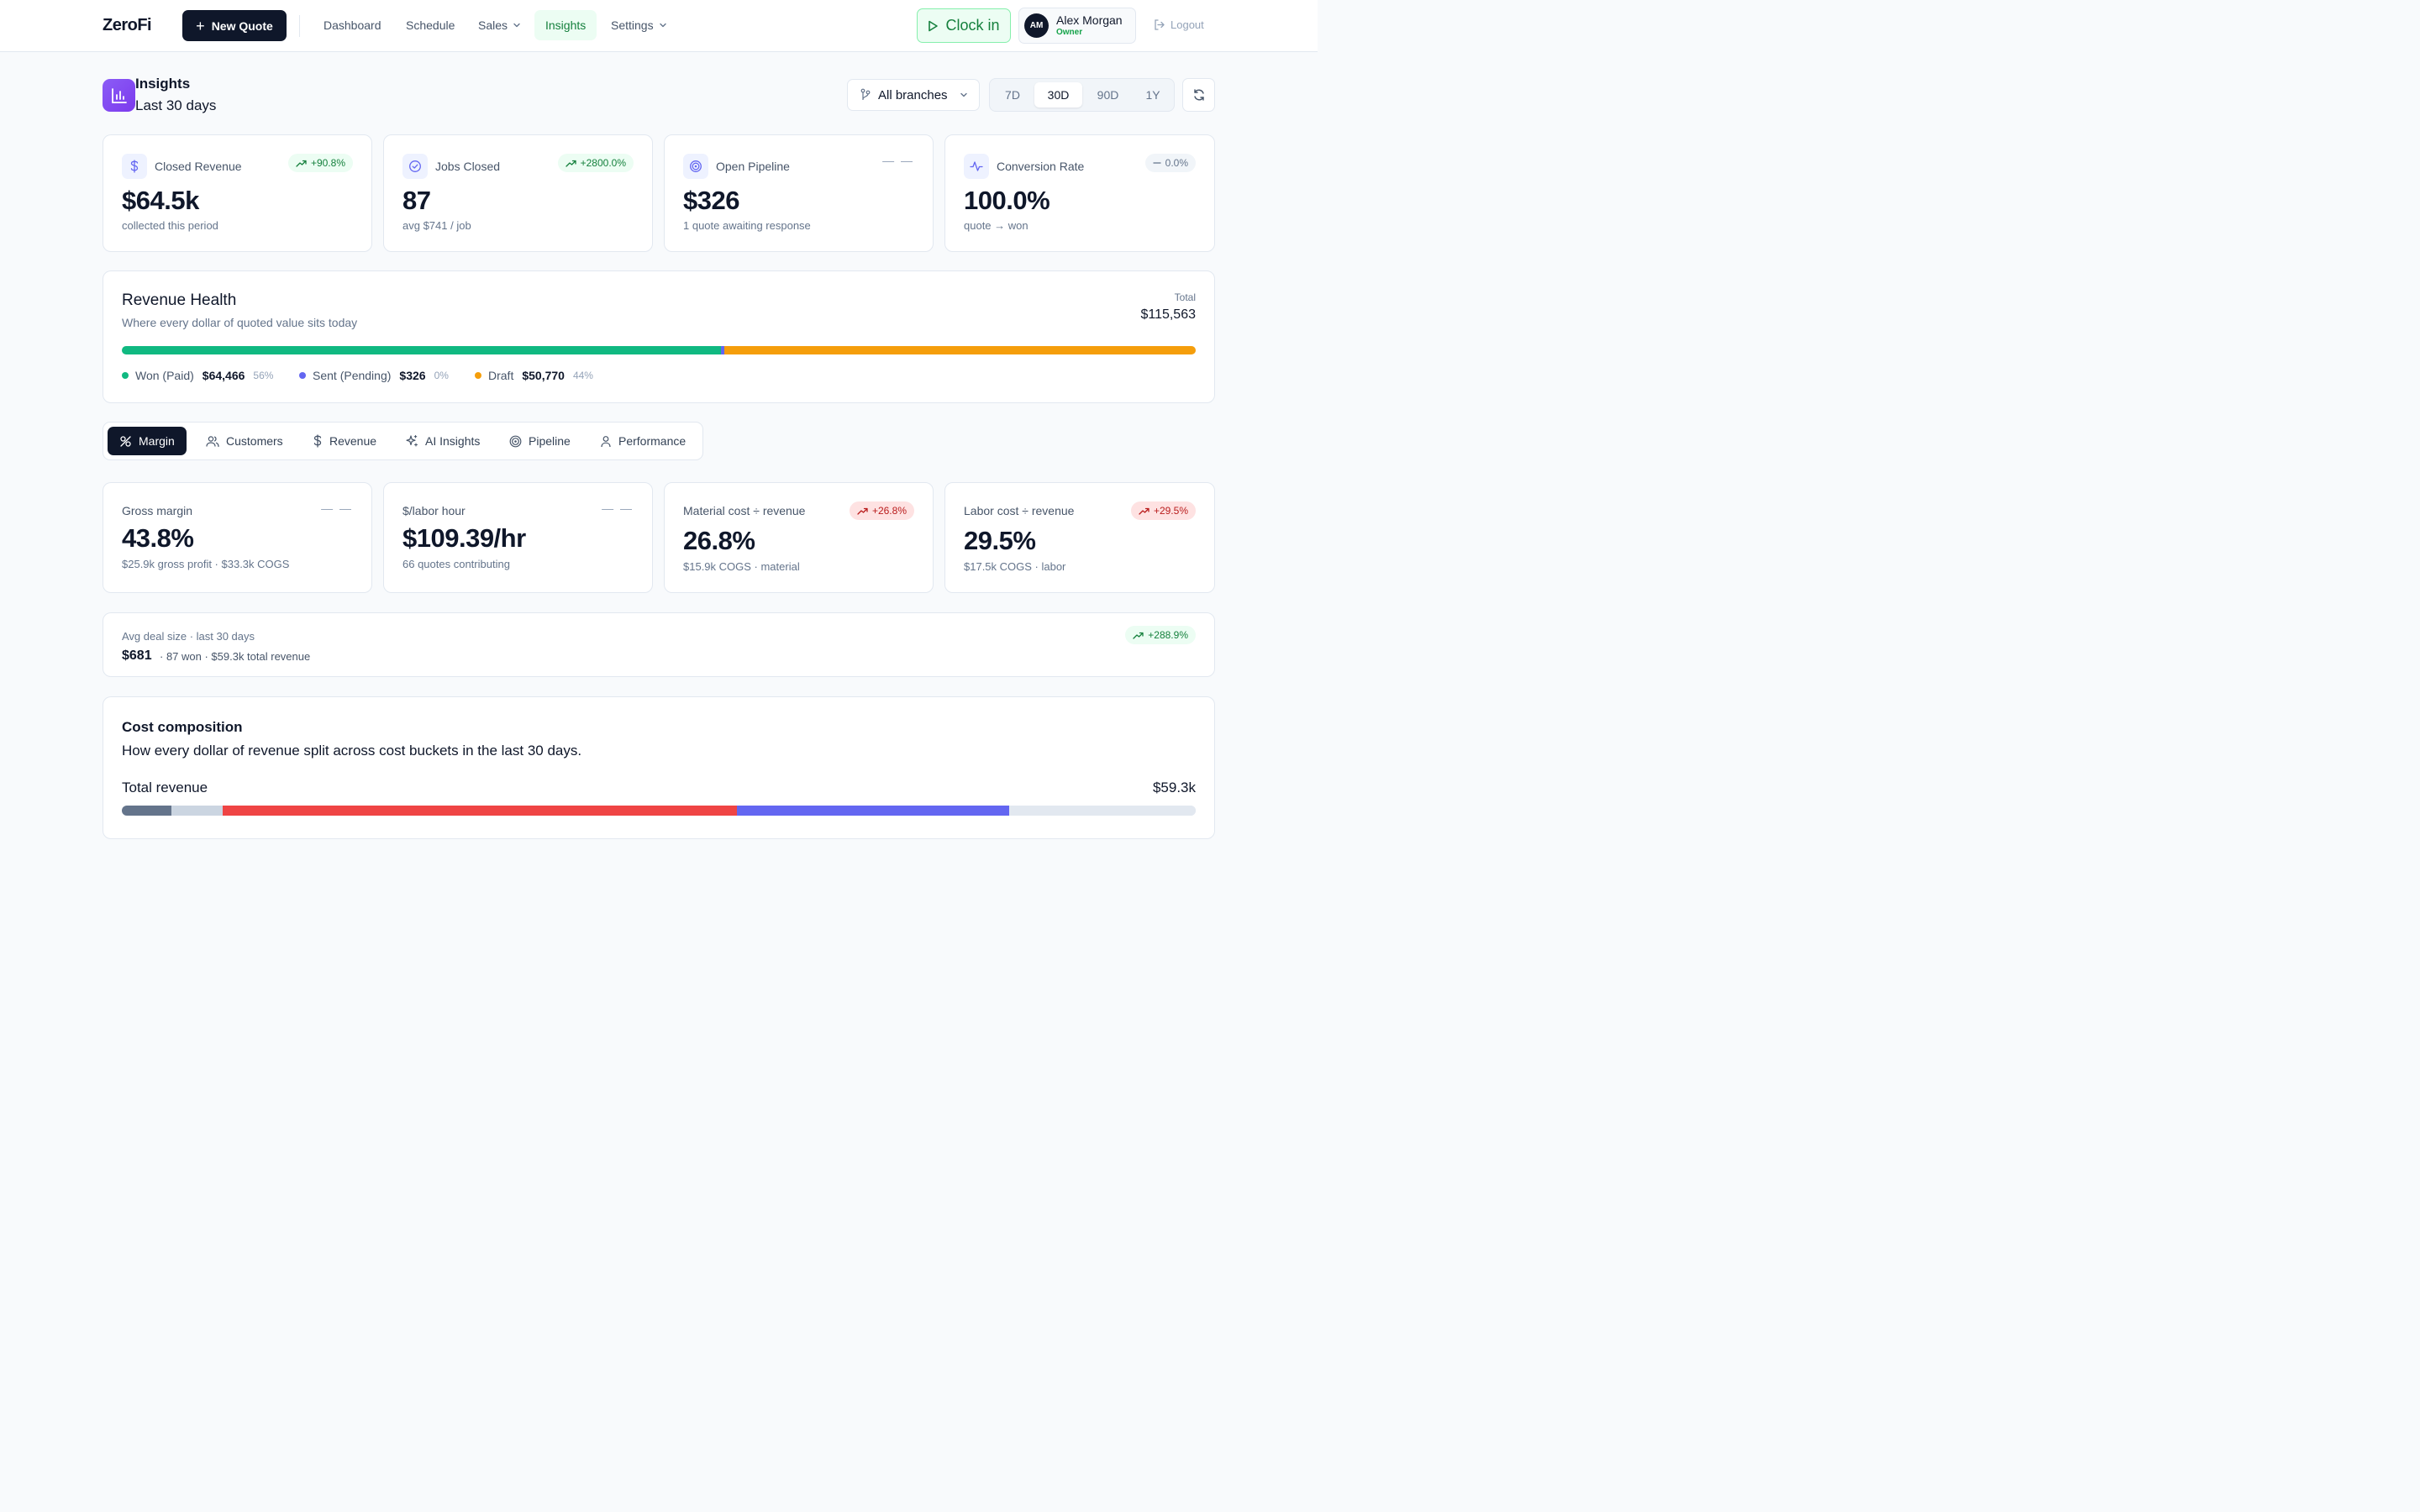 This screenshot has width=2420, height=1512. I want to click on kpi-subtext: $17.5k COGS · labor, so click(1015, 566).